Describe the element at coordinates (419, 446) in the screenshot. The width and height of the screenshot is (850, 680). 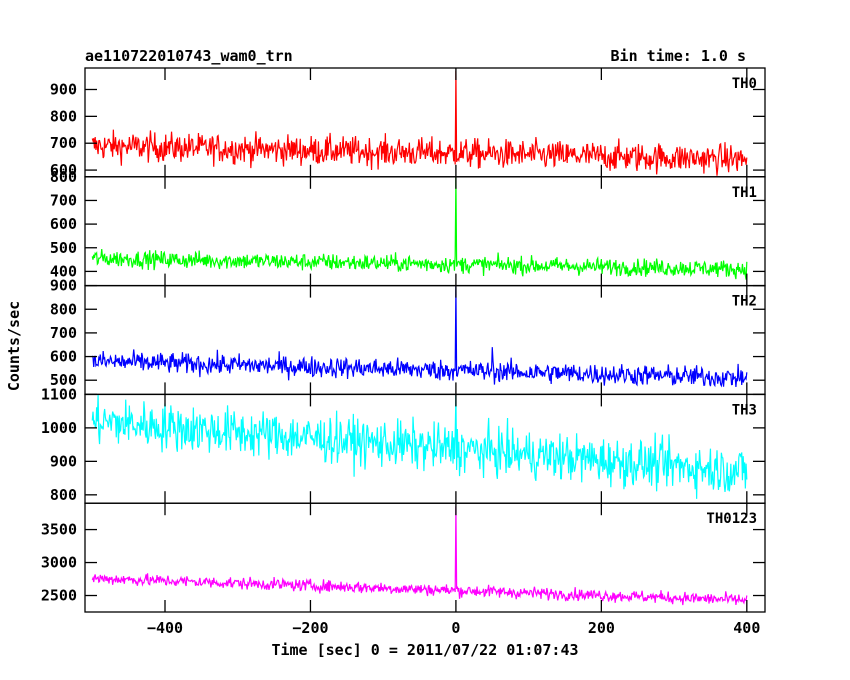
I see `series-line-th3` at that location.